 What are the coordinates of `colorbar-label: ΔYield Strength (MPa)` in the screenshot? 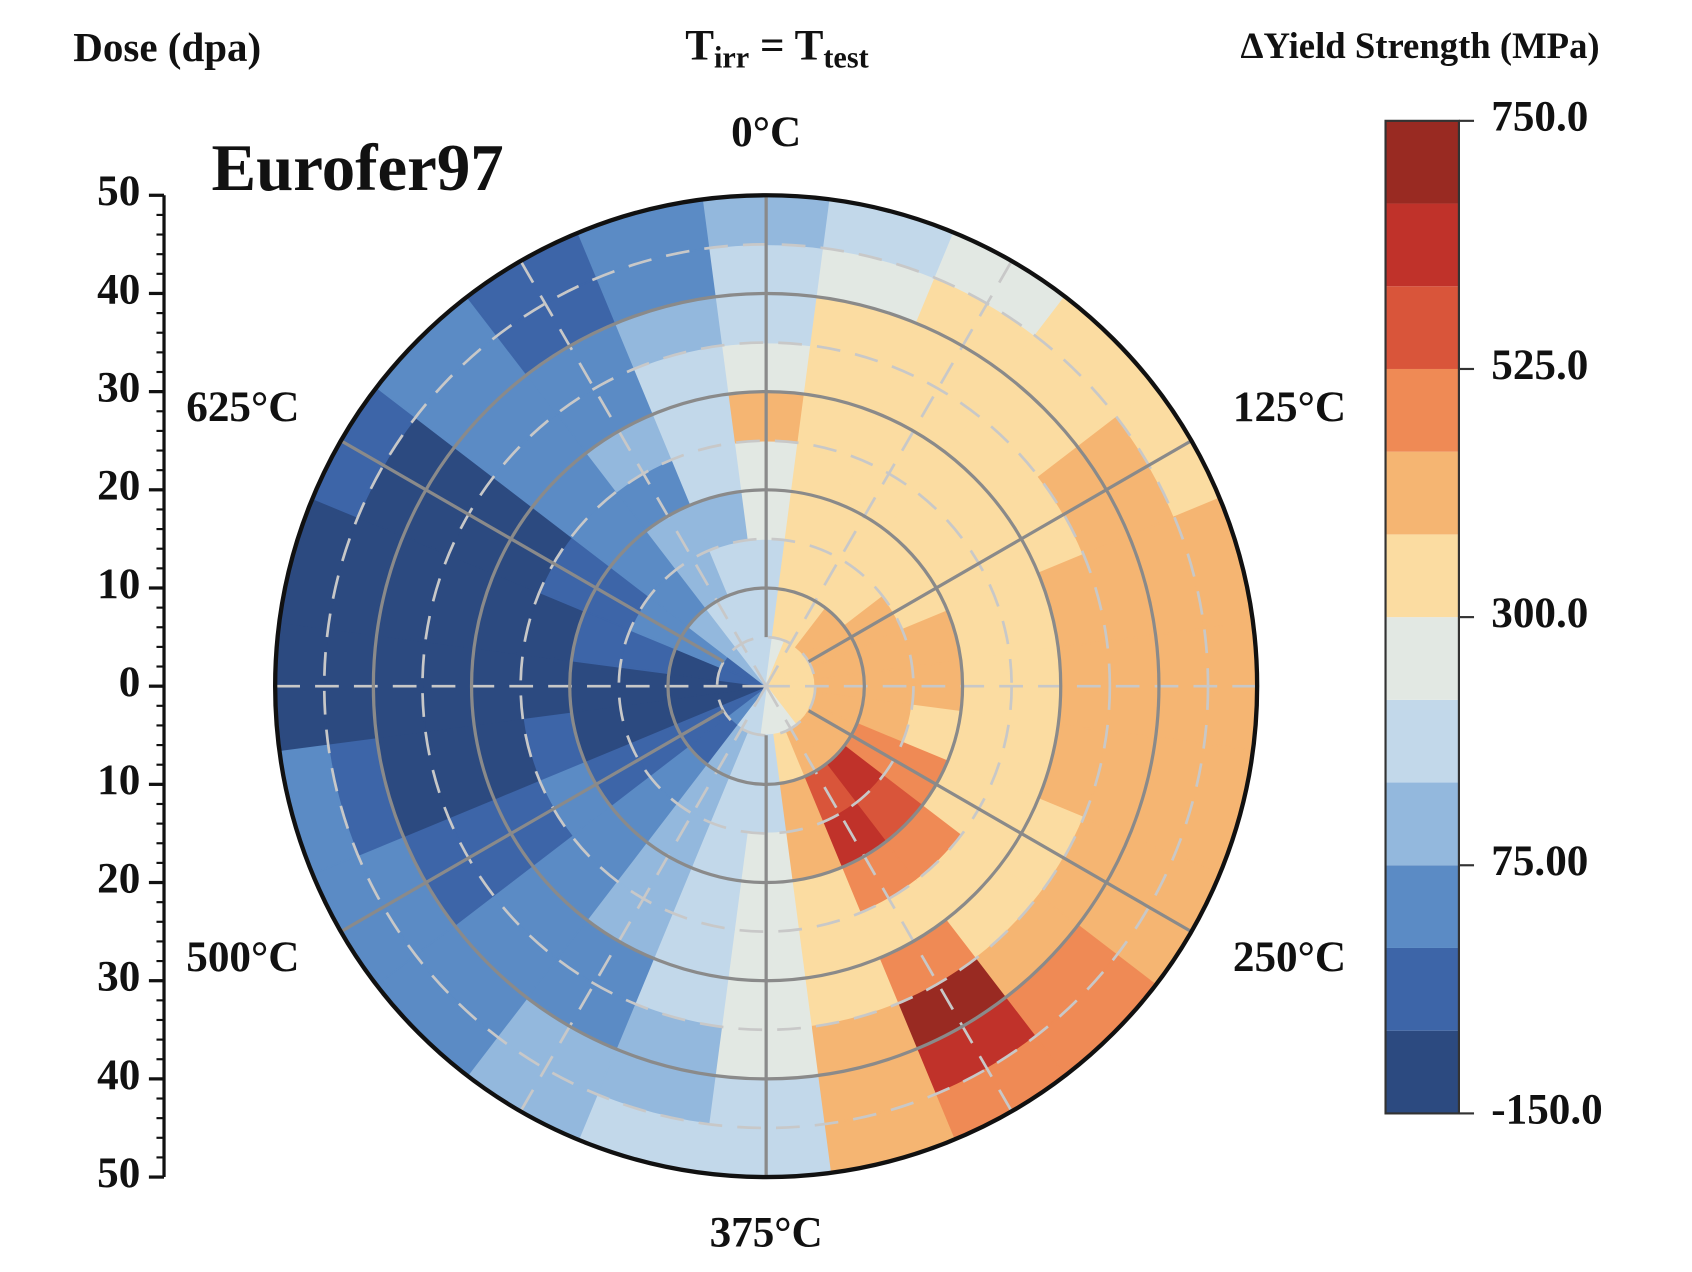 It's located at (1420, 45).